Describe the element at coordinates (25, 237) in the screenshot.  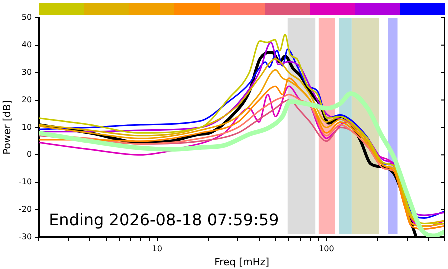
I see `y-tick-label: -30` at that location.